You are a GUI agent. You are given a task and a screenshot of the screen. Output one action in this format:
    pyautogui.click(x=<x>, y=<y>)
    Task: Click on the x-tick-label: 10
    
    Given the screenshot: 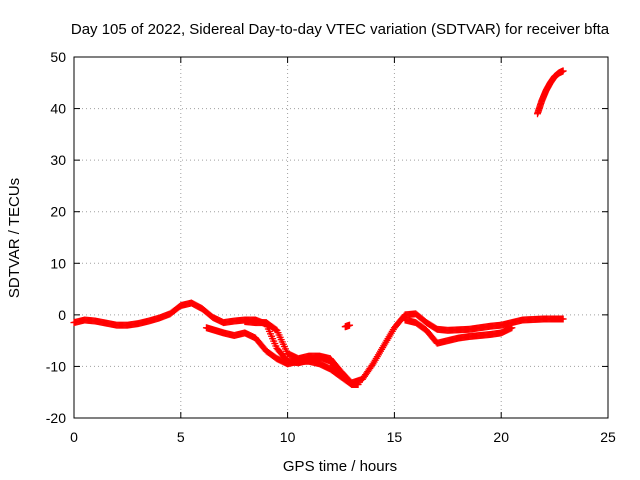 What is the action you would take?
    pyautogui.click(x=288, y=437)
    